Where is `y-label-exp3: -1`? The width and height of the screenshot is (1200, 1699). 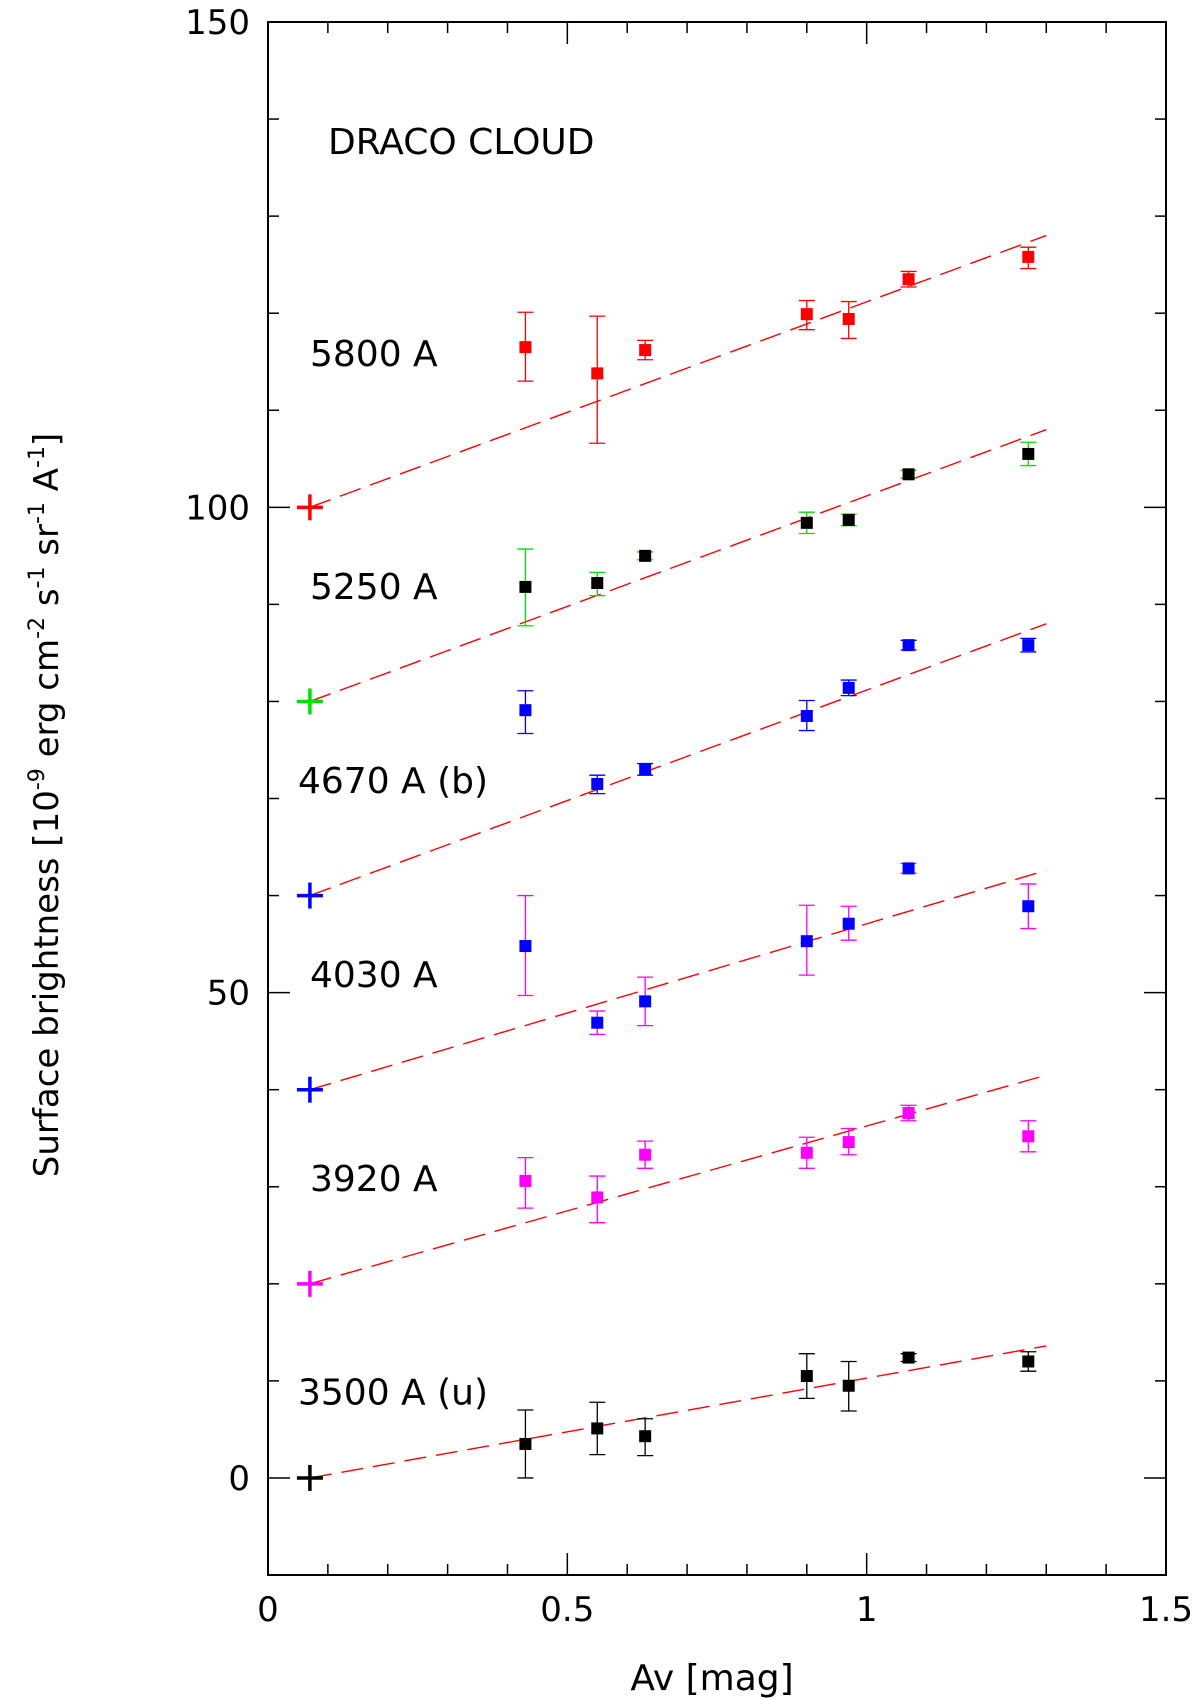
y-label-exp3: -1 is located at coordinates (37, 578).